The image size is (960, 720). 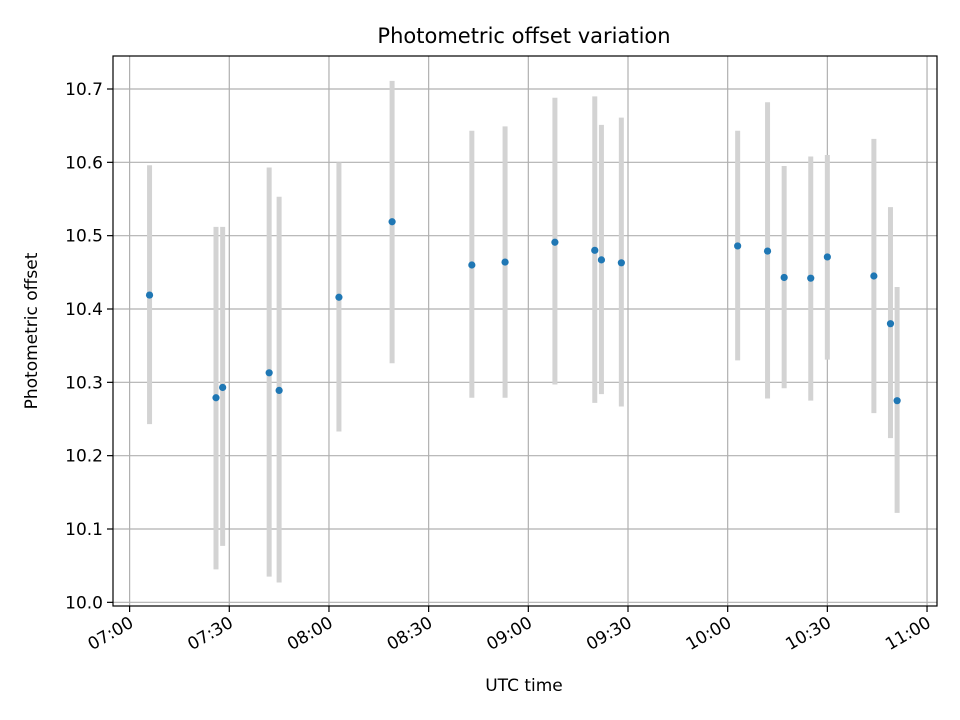 What do you see at coordinates (84, 383) in the screenshot?
I see `y-tick-label: 10.3` at bounding box center [84, 383].